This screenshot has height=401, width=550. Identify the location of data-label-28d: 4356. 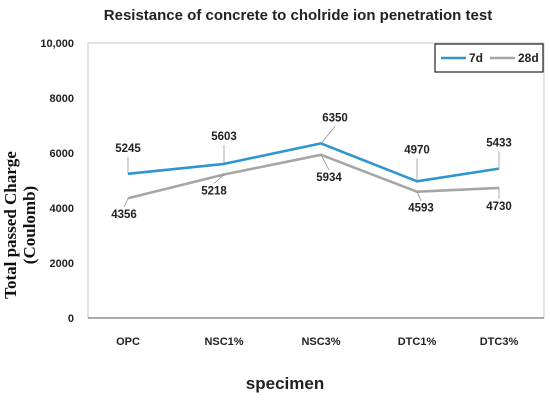
(124, 215).